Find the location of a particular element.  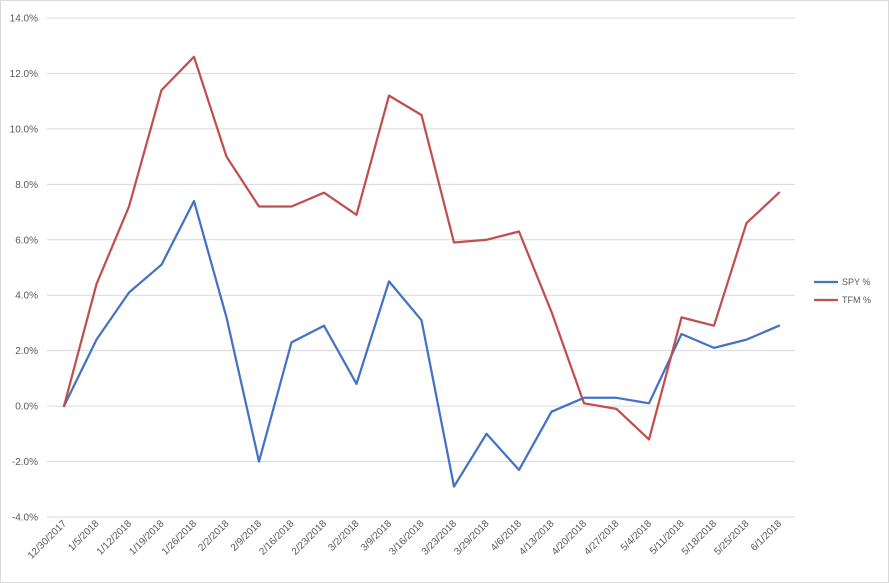

x-tick-label: 3/2/2018 is located at coordinates (344, 536).